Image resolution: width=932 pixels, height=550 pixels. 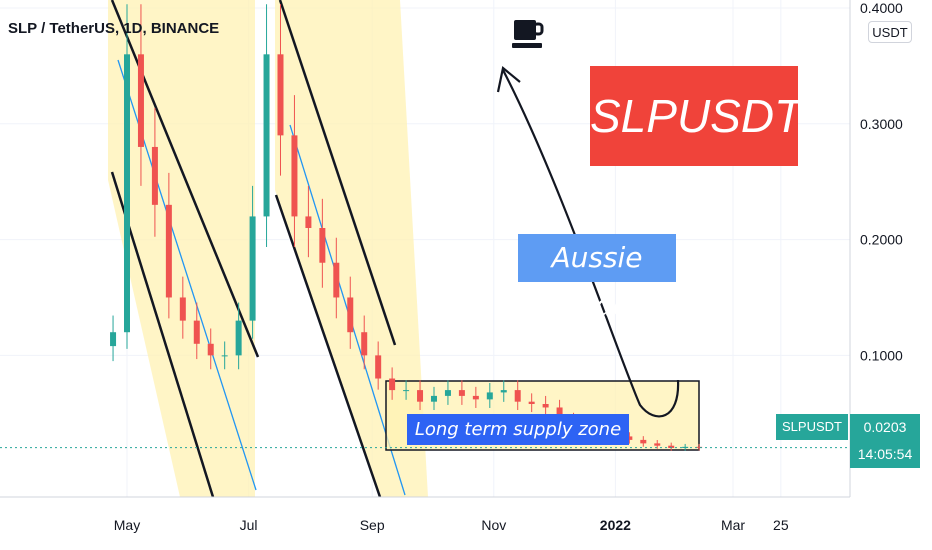 I want to click on price-tick-label: 0.4000, so click(x=881, y=8).